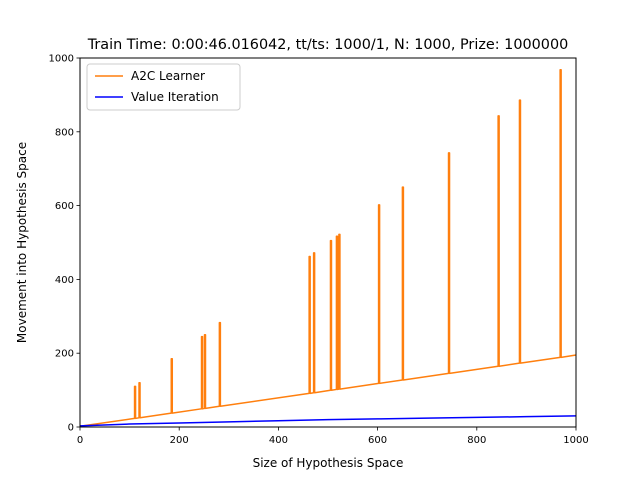  I want to click on y-axis: 0 200 400 600 800 1000, so click(64, 244).